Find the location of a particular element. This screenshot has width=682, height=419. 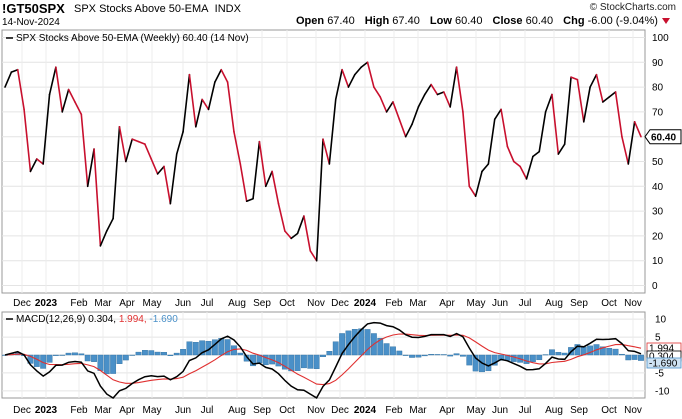

main-x-tick-label: 2024 is located at coordinates (365, 303).